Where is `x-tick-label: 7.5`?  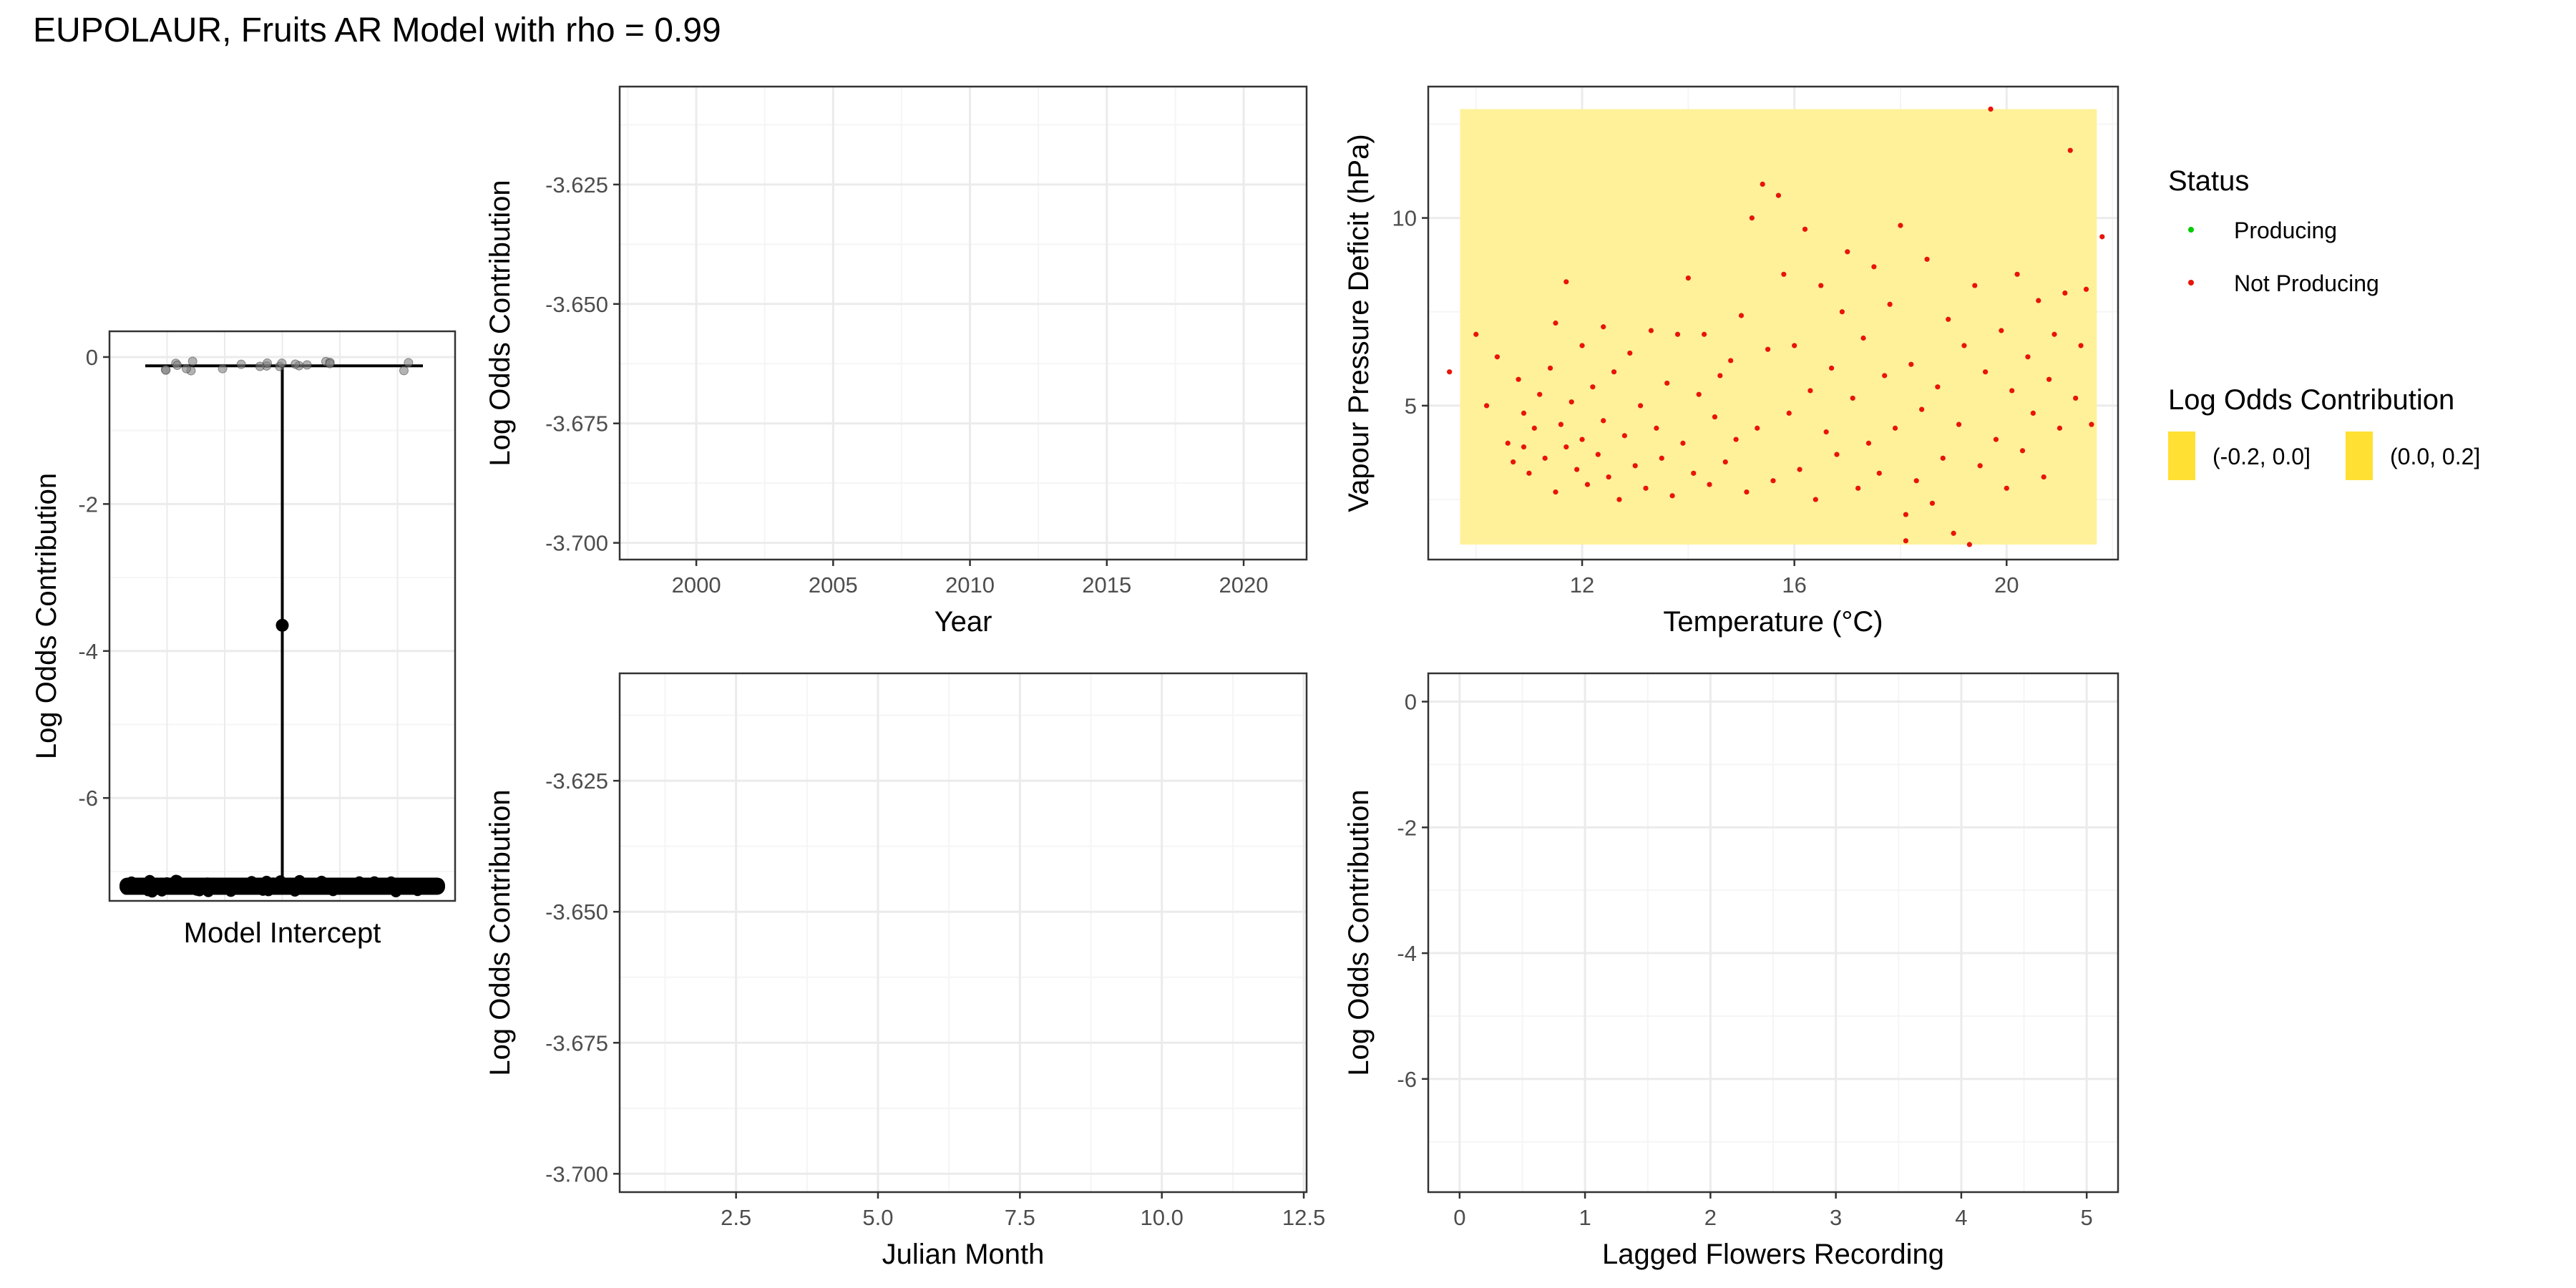
x-tick-label: 7.5 is located at coordinates (1020, 1217).